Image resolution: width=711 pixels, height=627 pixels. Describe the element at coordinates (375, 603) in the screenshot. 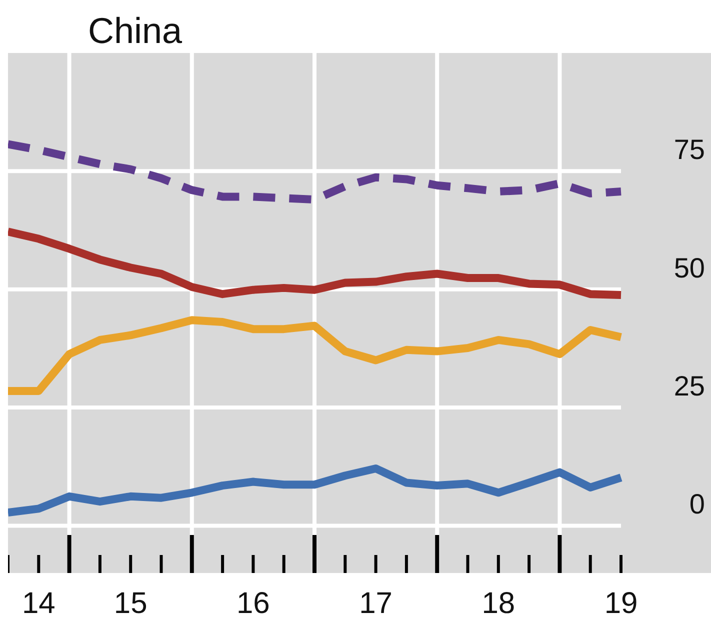

I see `x-tick-label: 17` at that location.